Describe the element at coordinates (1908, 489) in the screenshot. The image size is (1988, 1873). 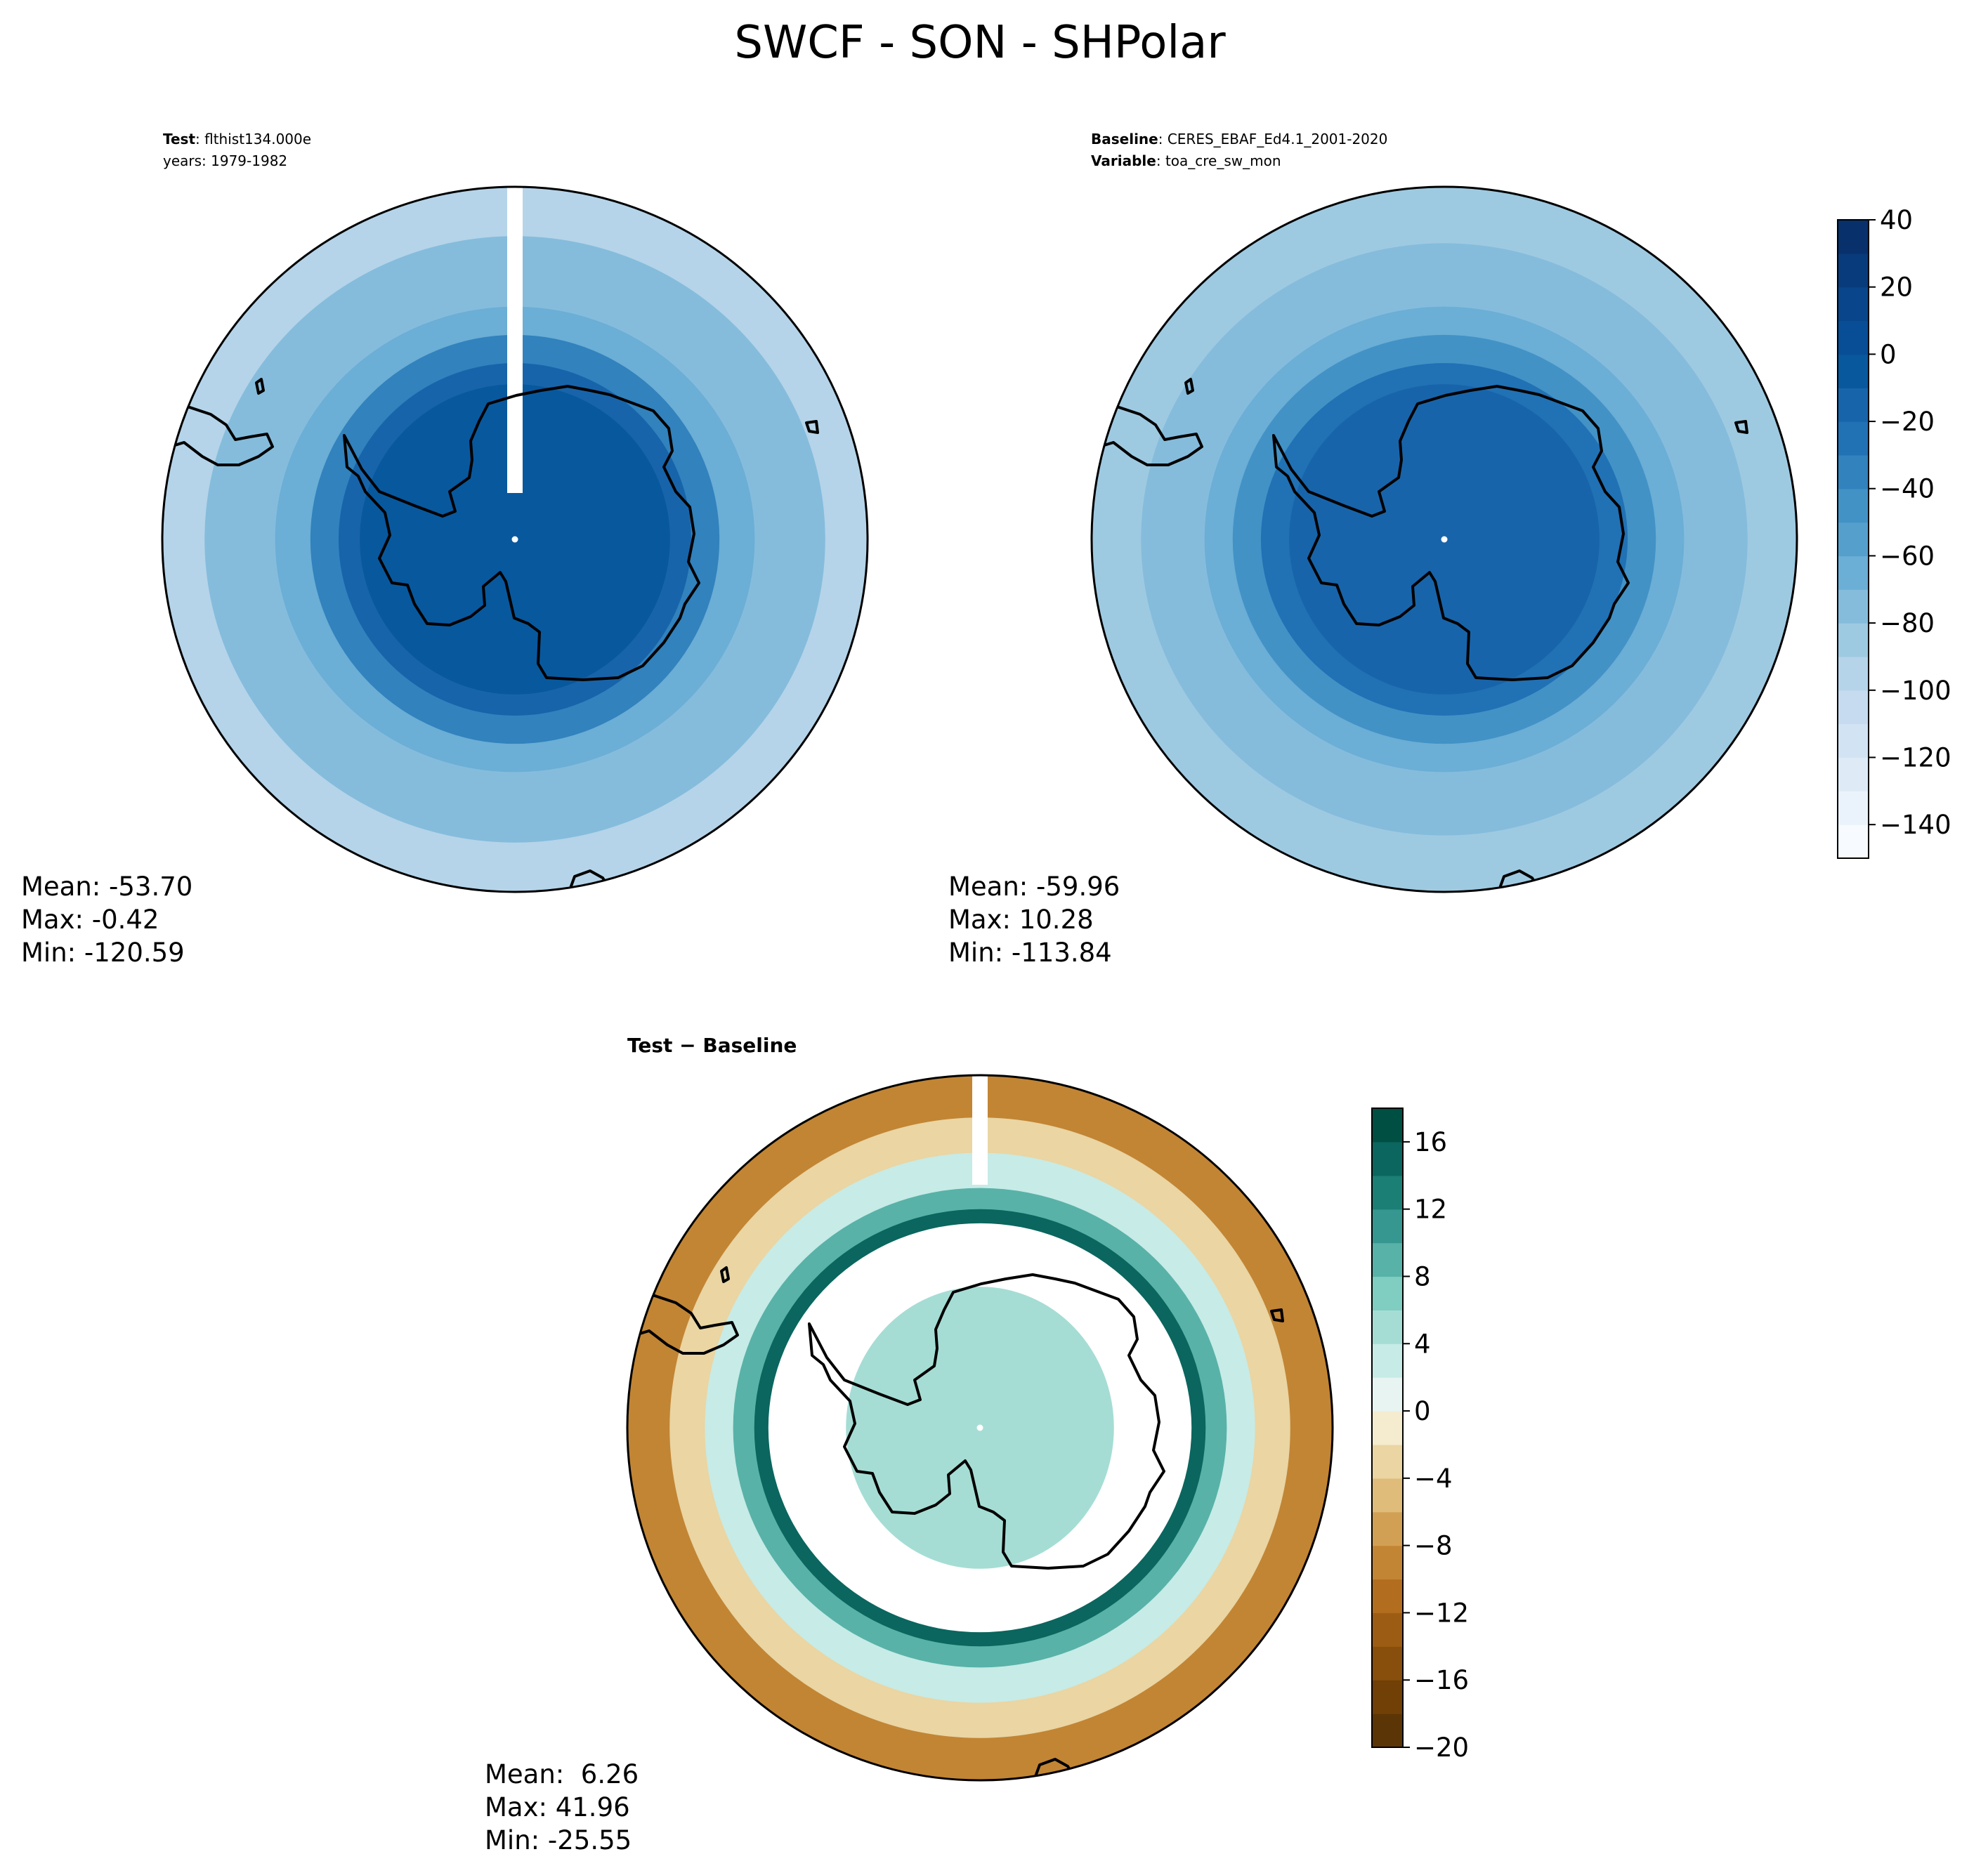
I see `values-colorbar-tick-label: −40` at that location.